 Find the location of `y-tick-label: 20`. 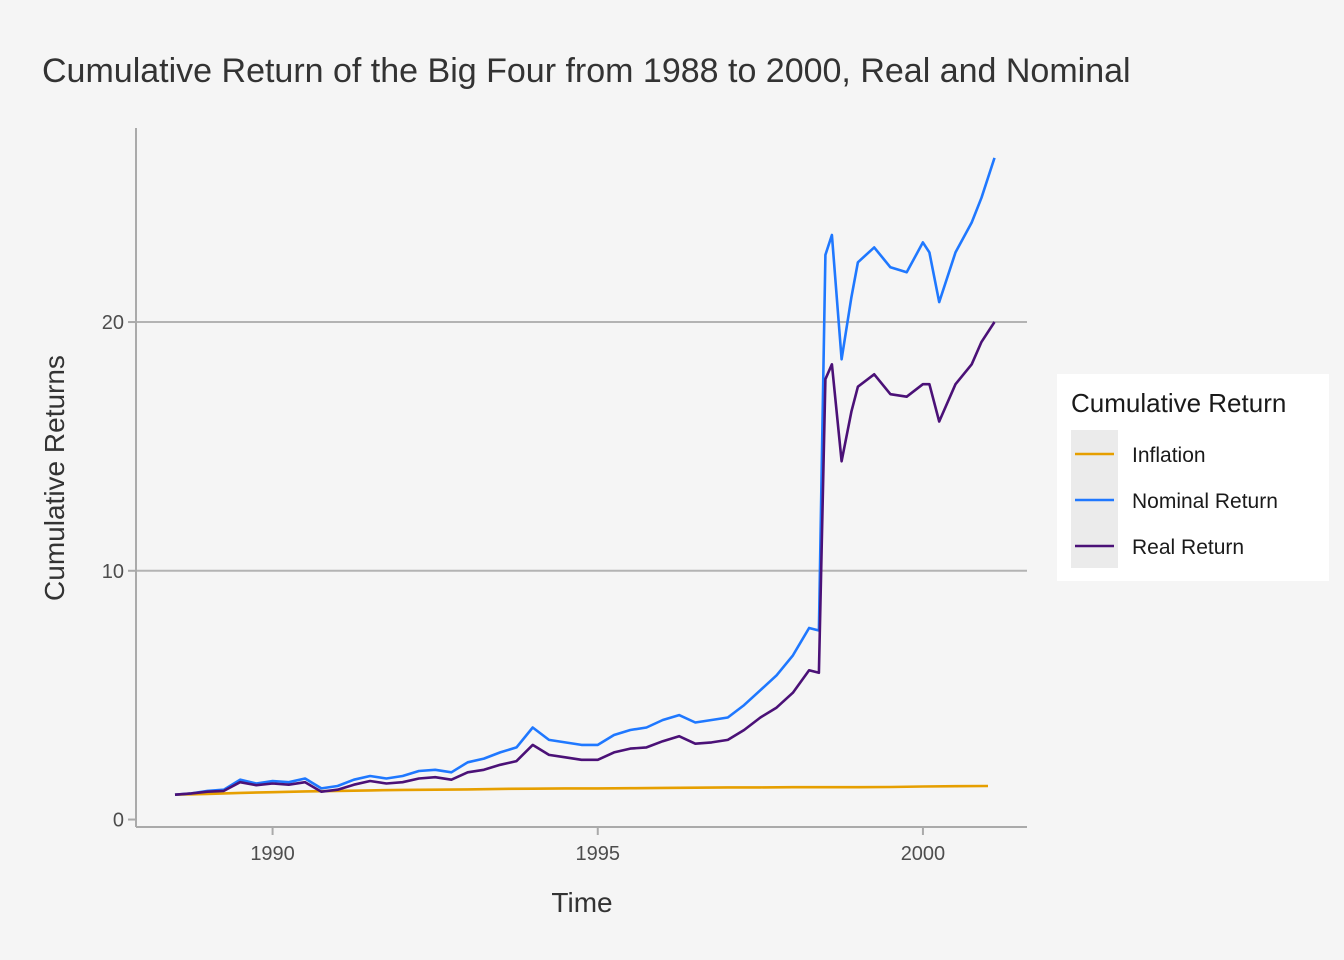

y-tick-label: 20 is located at coordinates (113, 323).